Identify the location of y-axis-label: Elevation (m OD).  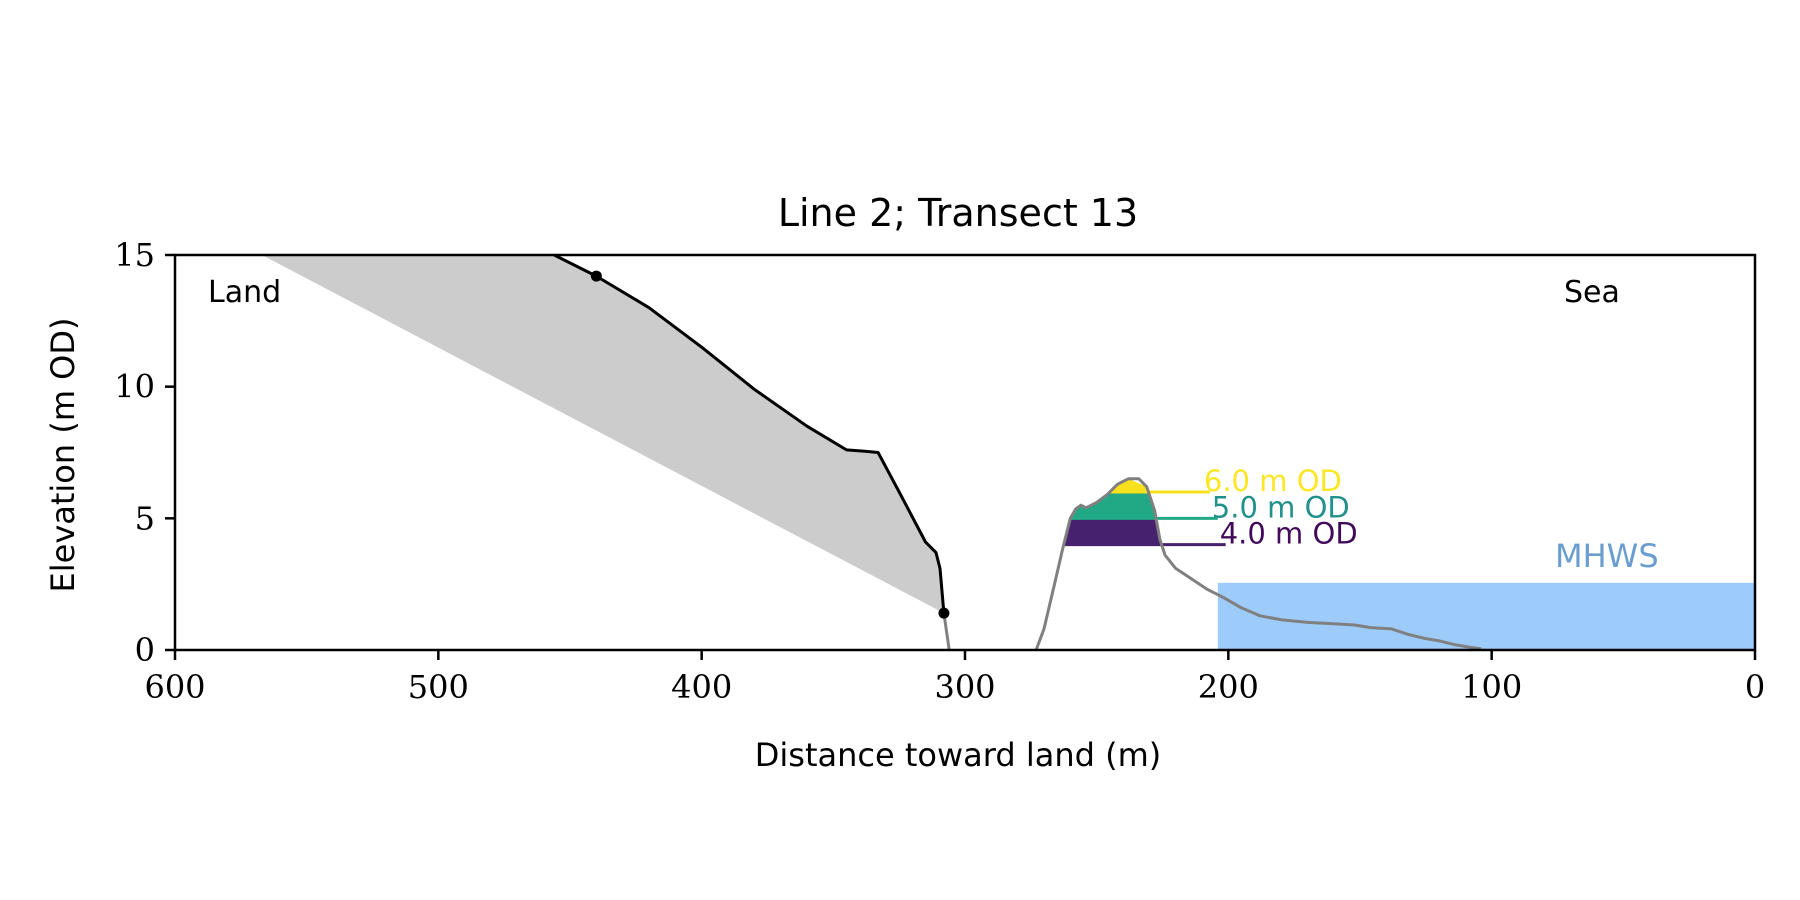
(63, 455).